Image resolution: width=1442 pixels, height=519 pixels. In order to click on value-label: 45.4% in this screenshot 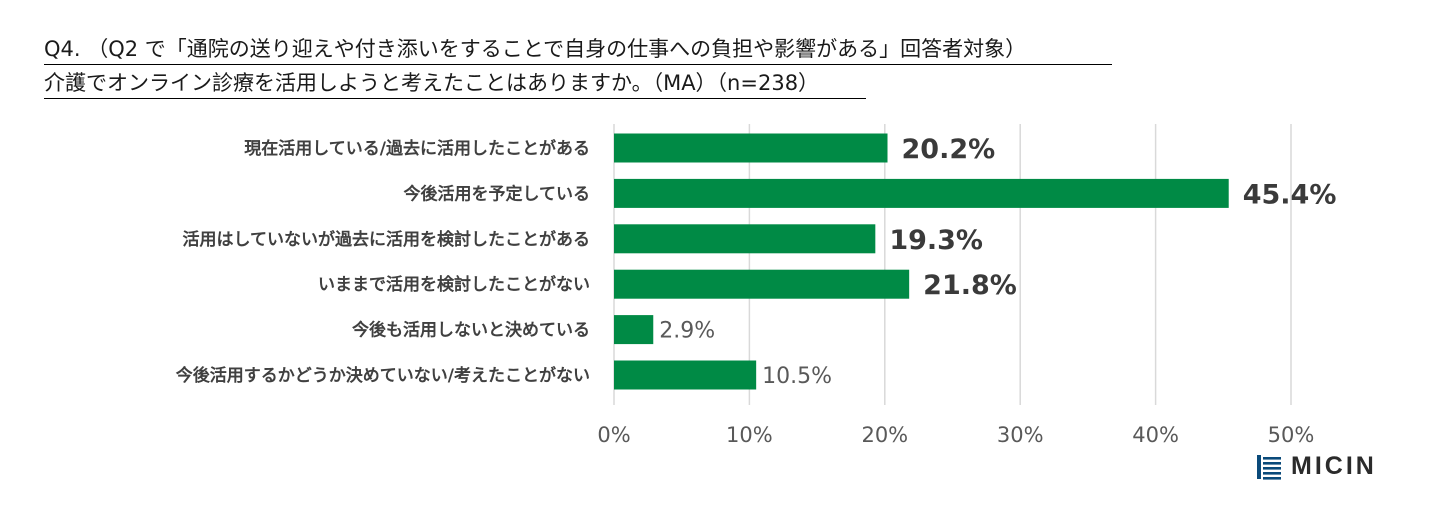, I will do `click(1290, 194)`.